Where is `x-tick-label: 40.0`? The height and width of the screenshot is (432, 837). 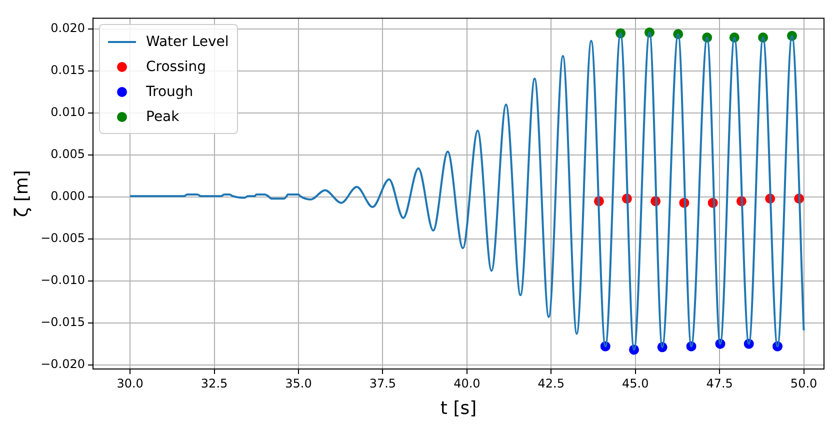
x-tick-label: 40.0 is located at coordinates (467, 383).